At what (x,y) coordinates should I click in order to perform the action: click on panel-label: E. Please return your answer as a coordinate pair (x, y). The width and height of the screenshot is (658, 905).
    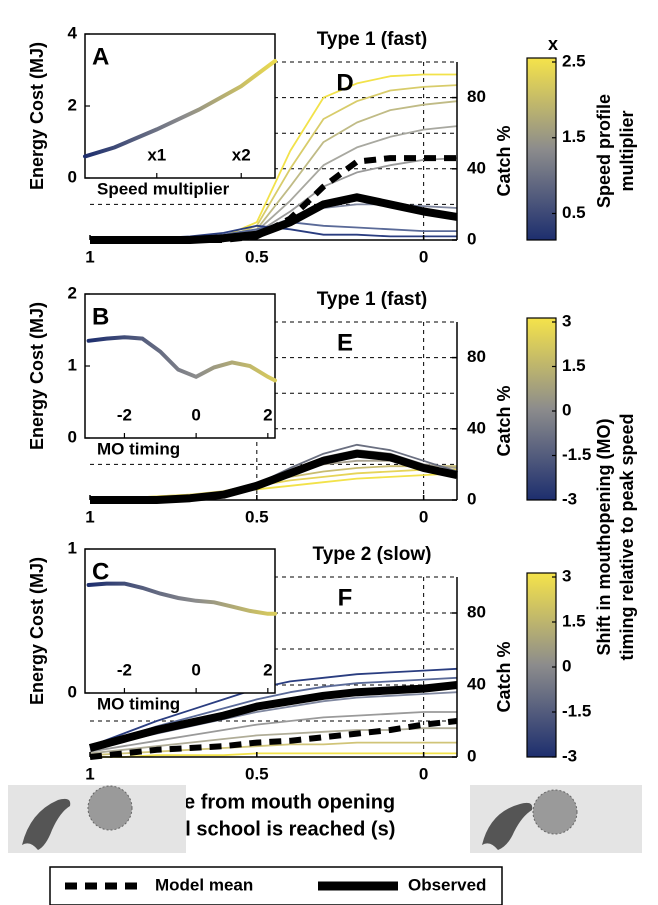
    Looking at the image, I should click on (345, 342).